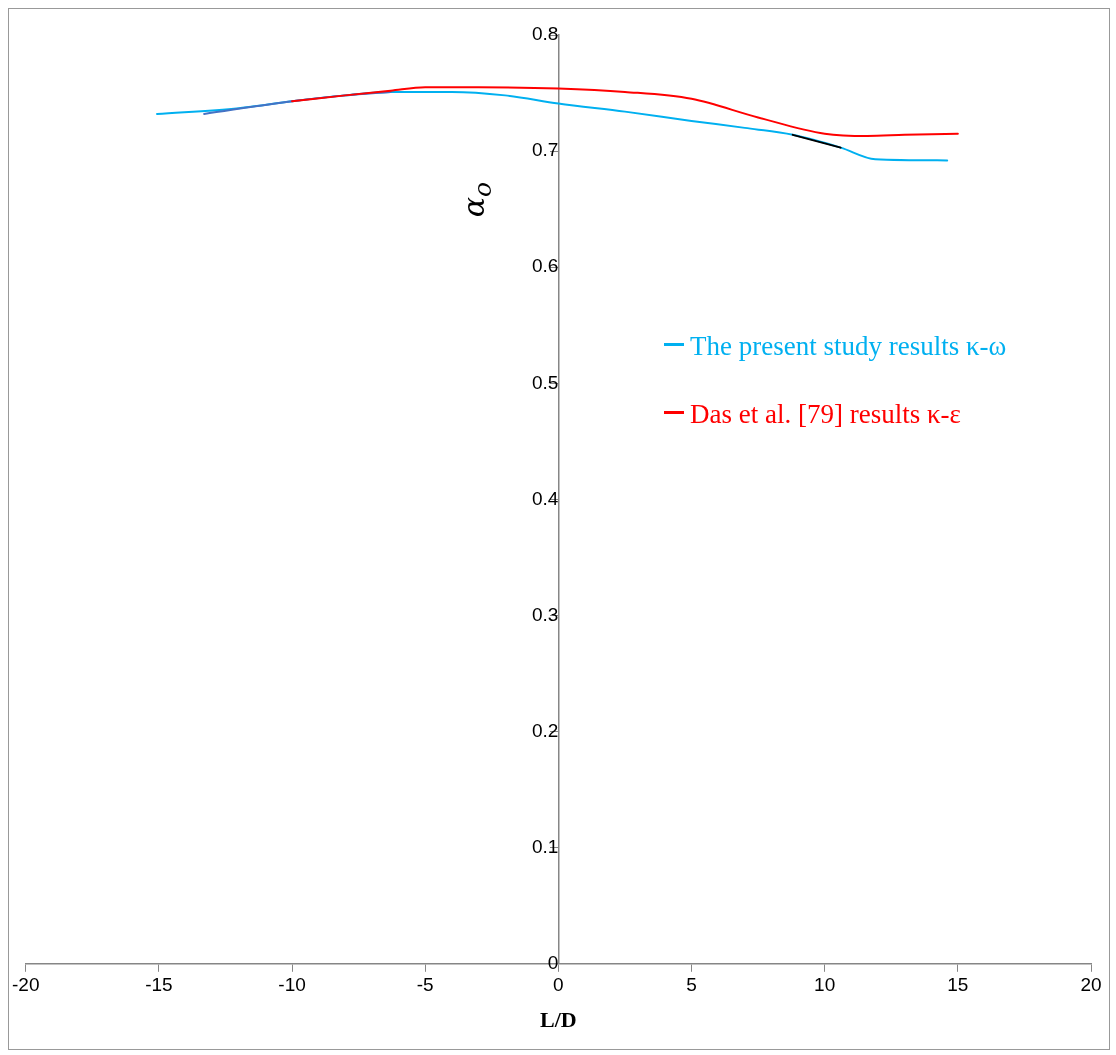 The width and height of the screenshot is (1116, 1055). What do you see at coordinates (425, 985) in the screenshot?
I see `x-tick-label: -5` at bounding box center [425, 985].